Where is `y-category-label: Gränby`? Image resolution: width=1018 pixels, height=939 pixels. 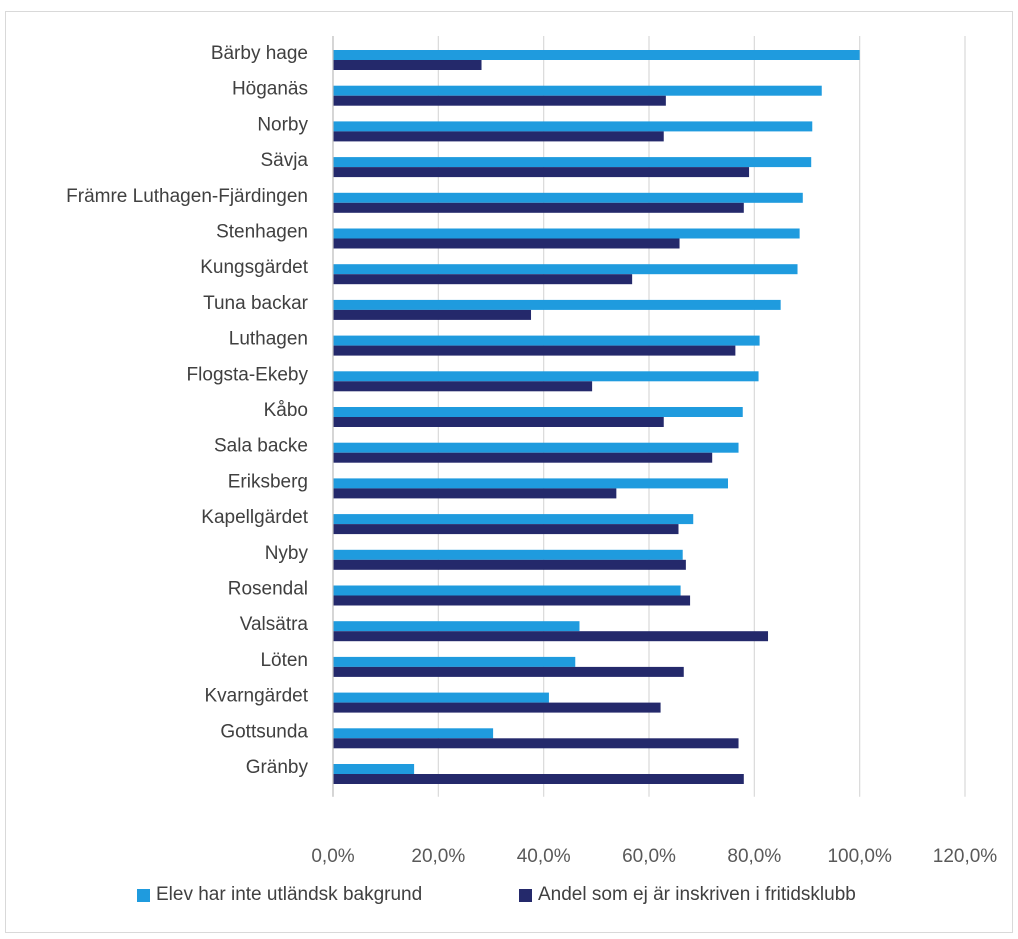
y-category-label: Gränby is located at coordinates (277, 767).